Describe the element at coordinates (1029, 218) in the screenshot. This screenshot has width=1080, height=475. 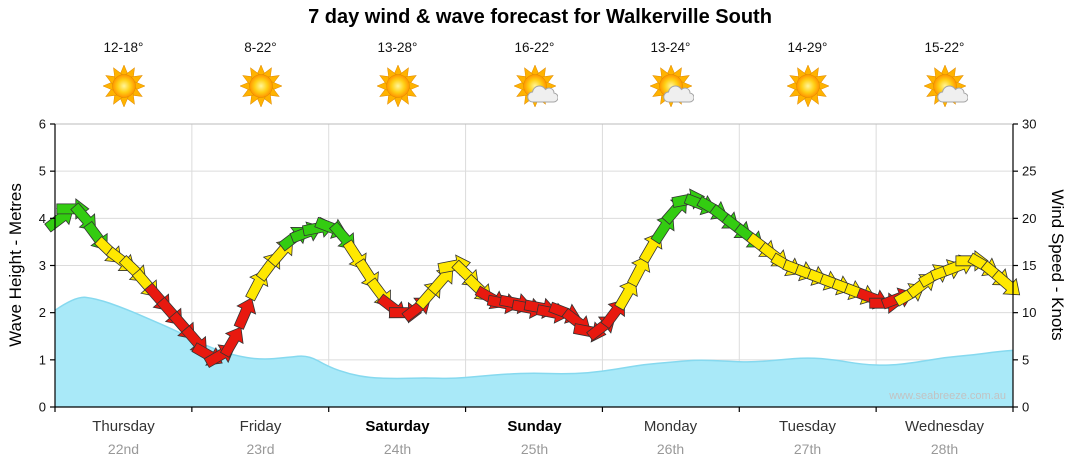
I see `svg-text: 20` at that location.